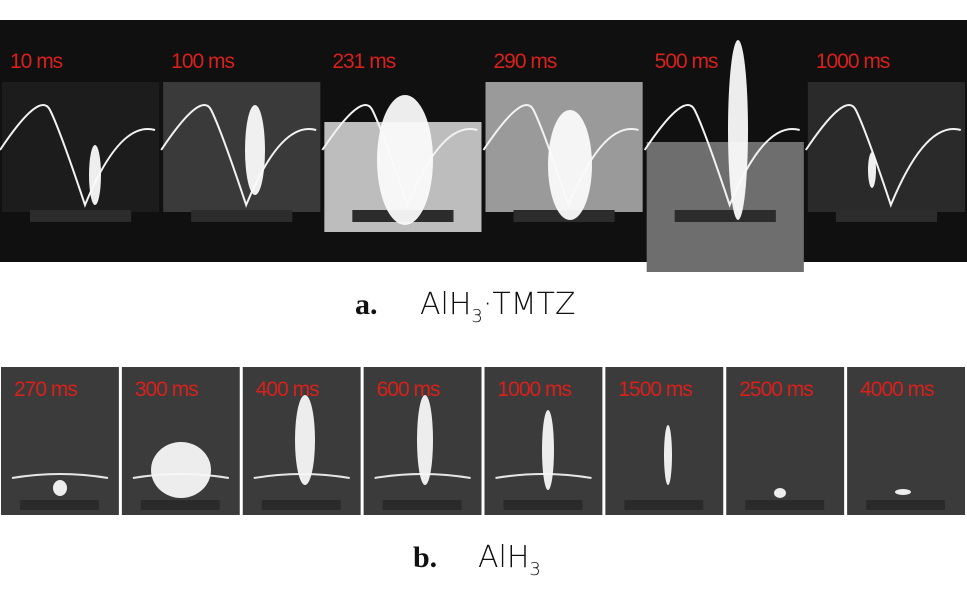 The image size is (967, 598). What do you see at coordinates (529, 304) in the screenshot?
I see `formula-suffix: ·TMTZ` at bounding box center [529, 304].